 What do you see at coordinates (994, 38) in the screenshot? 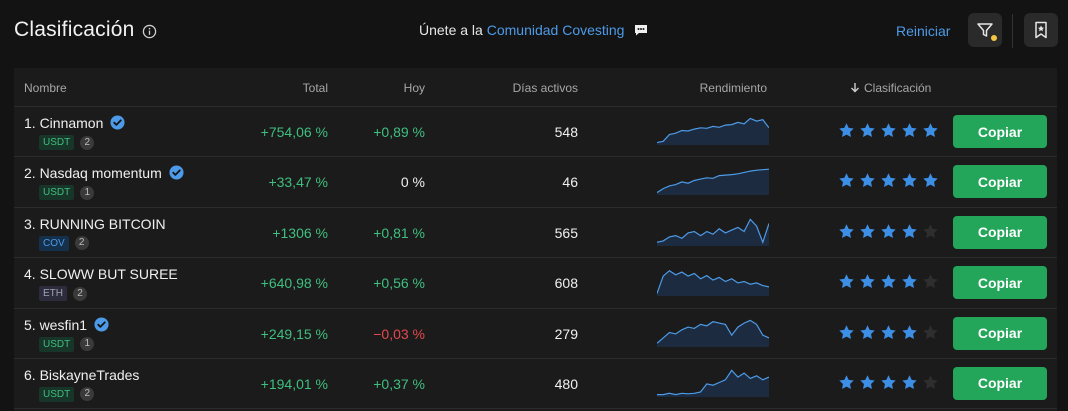
I see `filter-active-dot` at bounding box center [994, 38].